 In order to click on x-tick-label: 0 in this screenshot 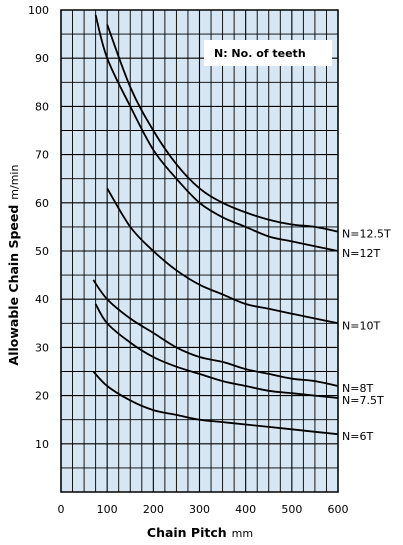, I will do `click(61, 509)`.